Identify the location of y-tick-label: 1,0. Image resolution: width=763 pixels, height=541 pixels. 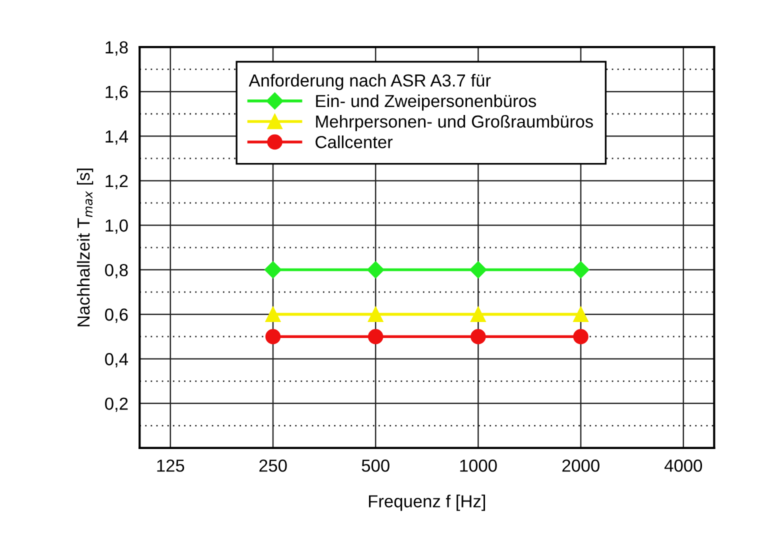
(117, 226).